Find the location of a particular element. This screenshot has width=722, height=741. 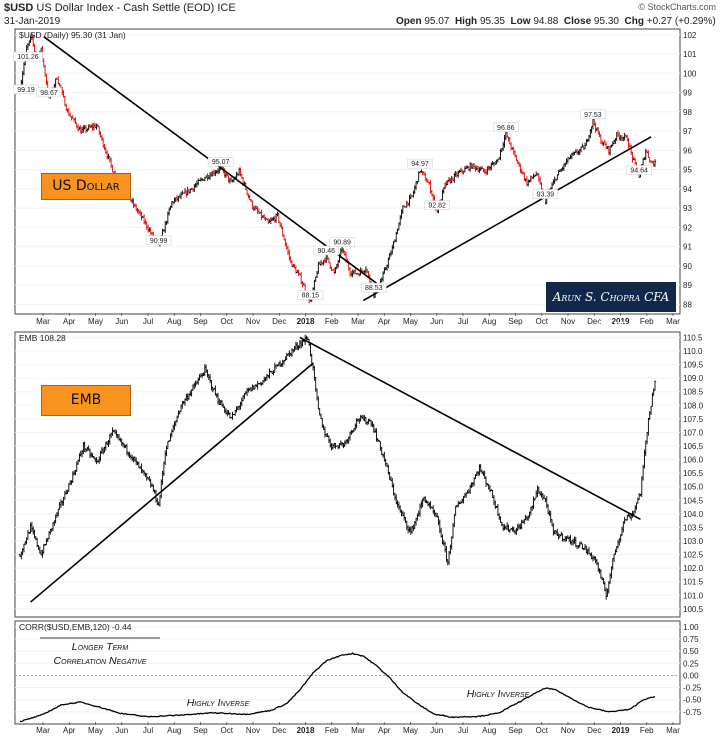

close-label: Close is located at coordinates (577, 21).